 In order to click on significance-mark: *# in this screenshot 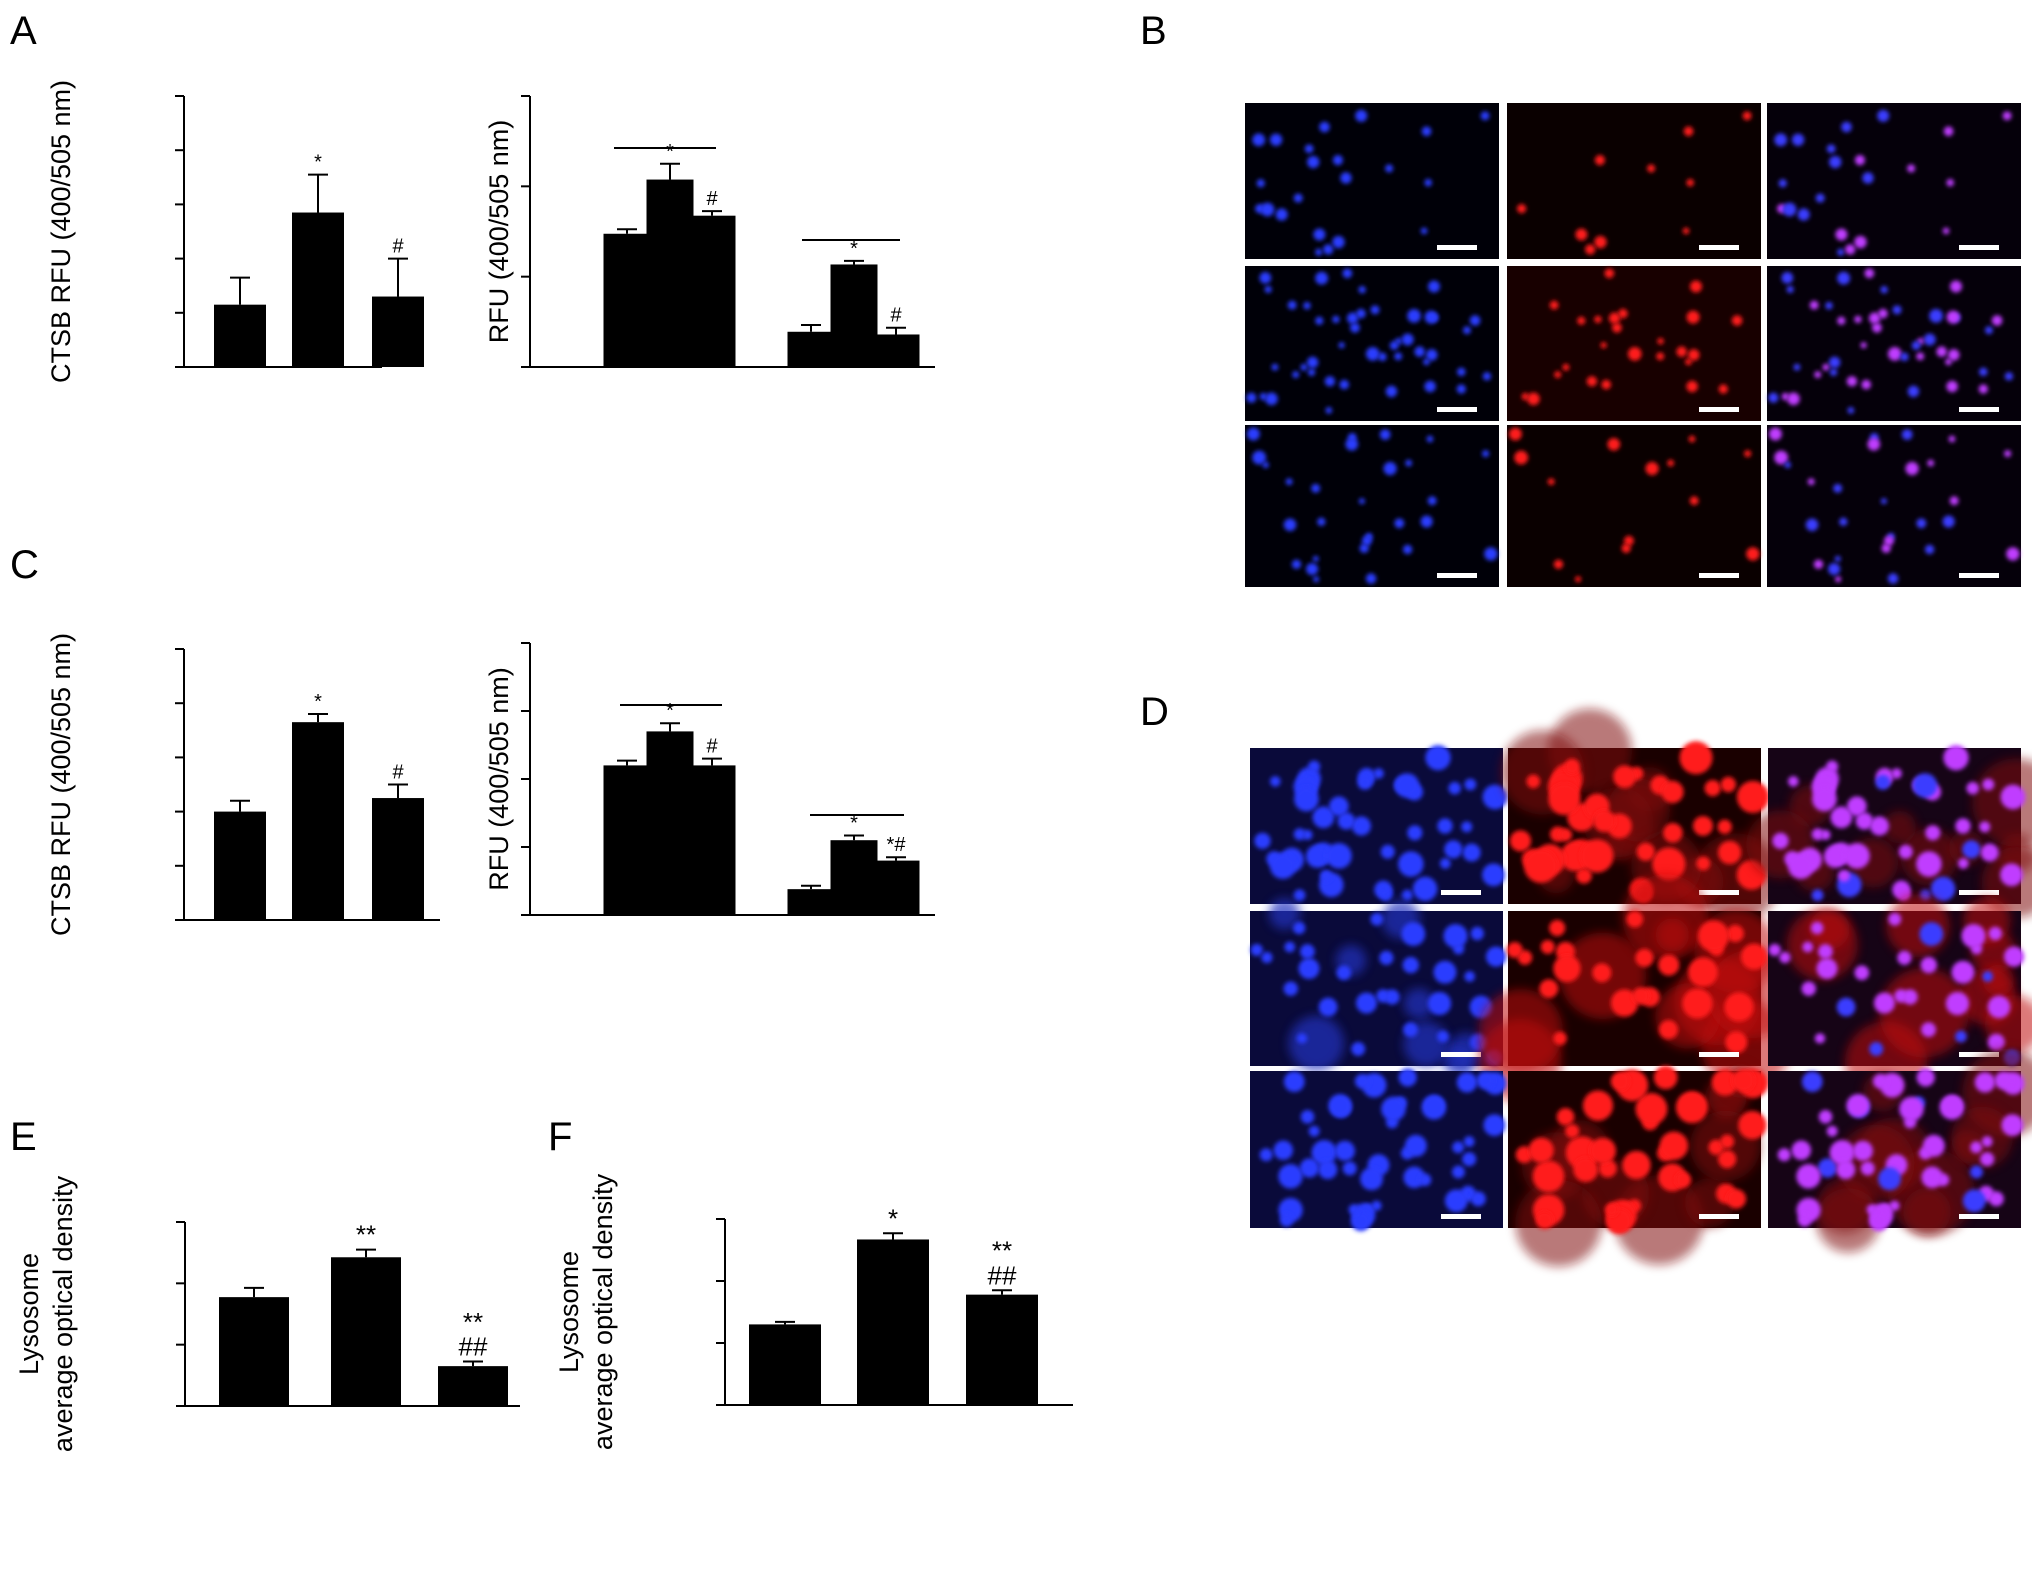, I will do `click(897, 845)`.